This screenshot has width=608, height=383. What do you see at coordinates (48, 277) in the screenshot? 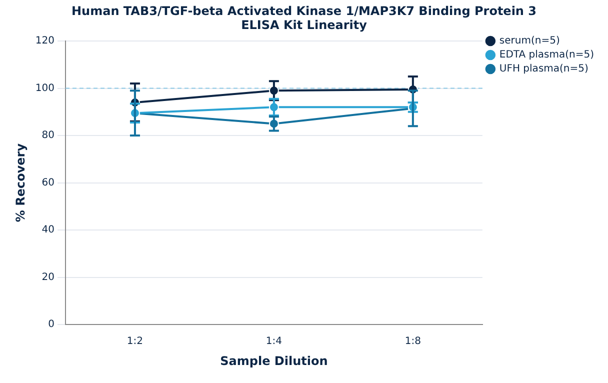
I see `y-tick-label: 20` at bounding box center [48, 277].